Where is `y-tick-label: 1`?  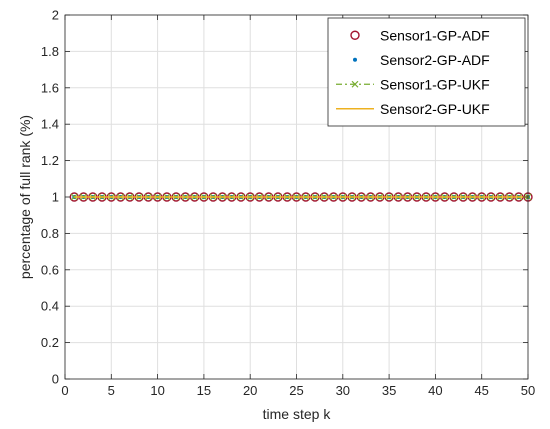
y-tick-label: 1 is located at coordinates (55, 197).